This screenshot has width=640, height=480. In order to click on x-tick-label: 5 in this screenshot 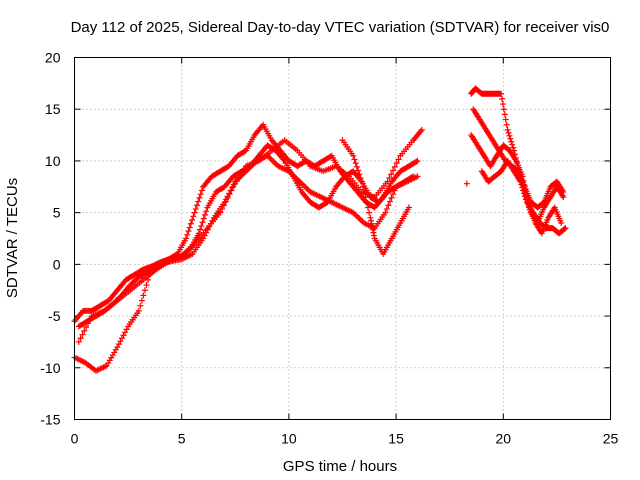, I will do `click(182, 439)`.